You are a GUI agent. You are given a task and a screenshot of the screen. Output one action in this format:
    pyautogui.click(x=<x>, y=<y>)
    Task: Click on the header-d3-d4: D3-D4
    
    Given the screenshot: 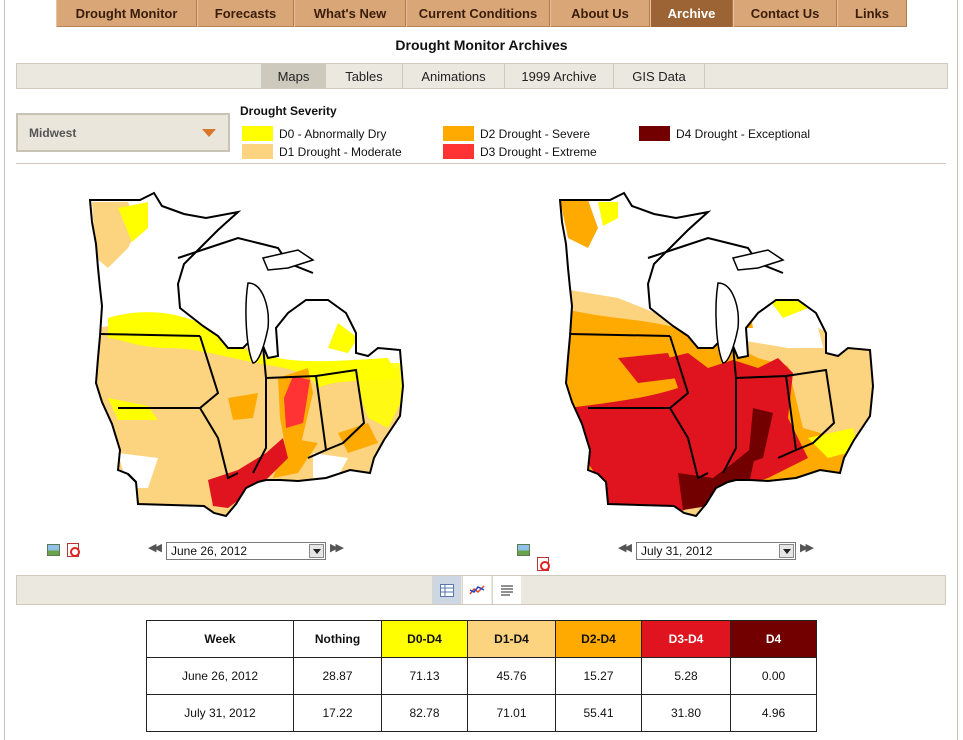 What is the action you would take?
    pyautogui.click(x=686, y=639)
    